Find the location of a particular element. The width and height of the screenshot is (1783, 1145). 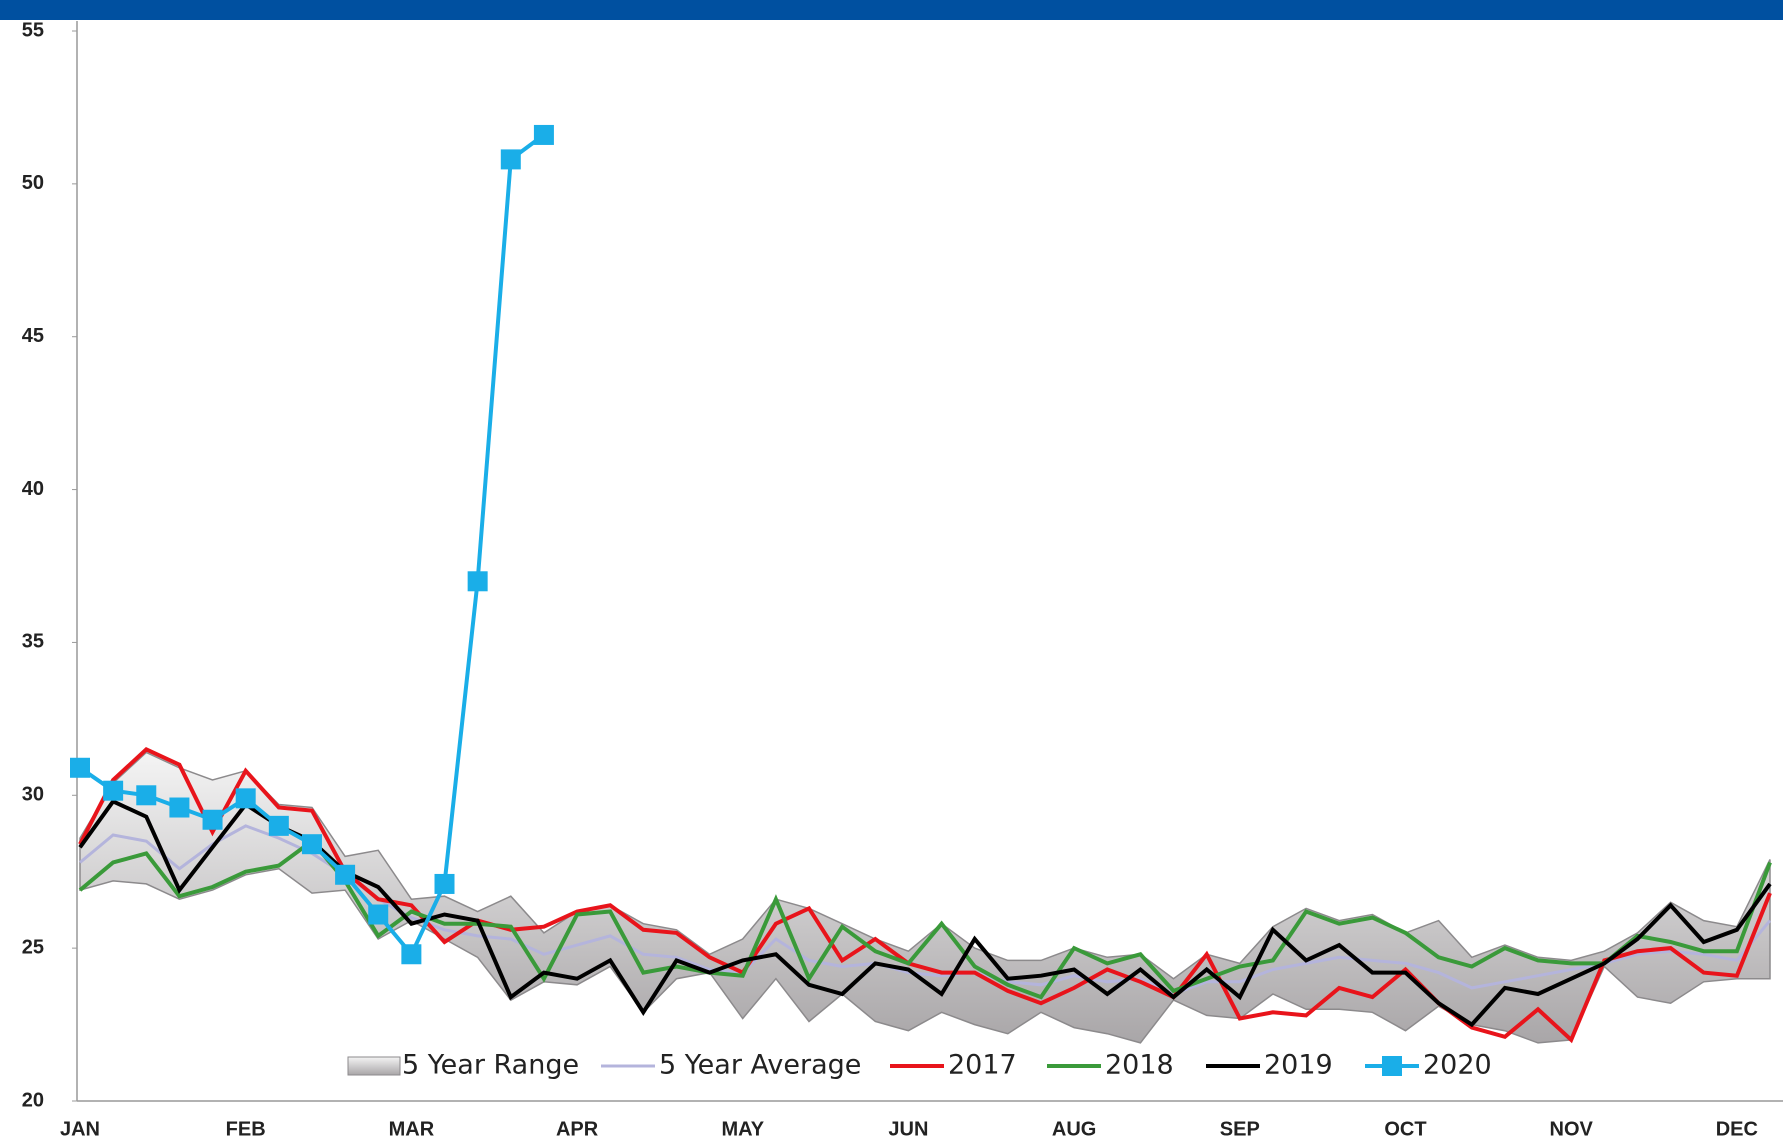

legend-label: 5 Year Range is located at coordinates (490, 1065).